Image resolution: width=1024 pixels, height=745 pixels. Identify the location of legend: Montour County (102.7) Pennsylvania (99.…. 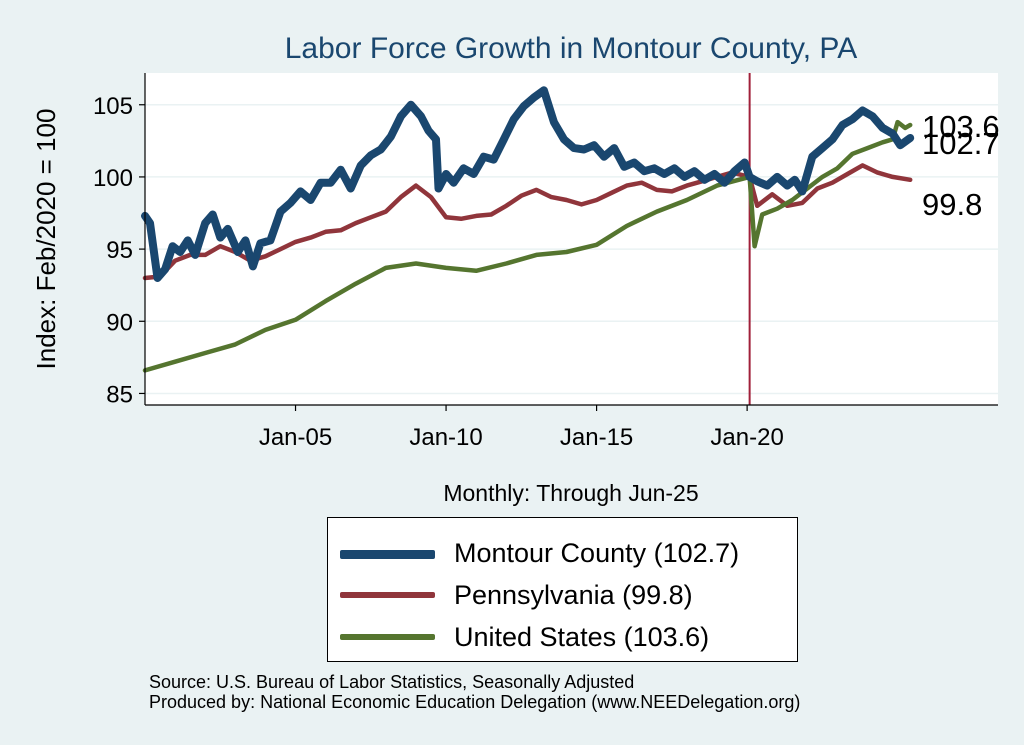
(562, 589).